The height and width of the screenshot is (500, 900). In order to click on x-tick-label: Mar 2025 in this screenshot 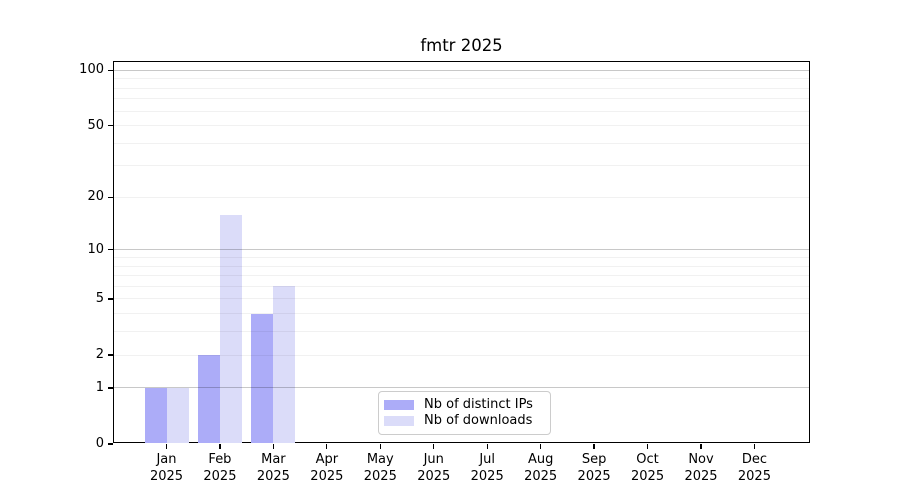, I will do `click(273, 468)`.